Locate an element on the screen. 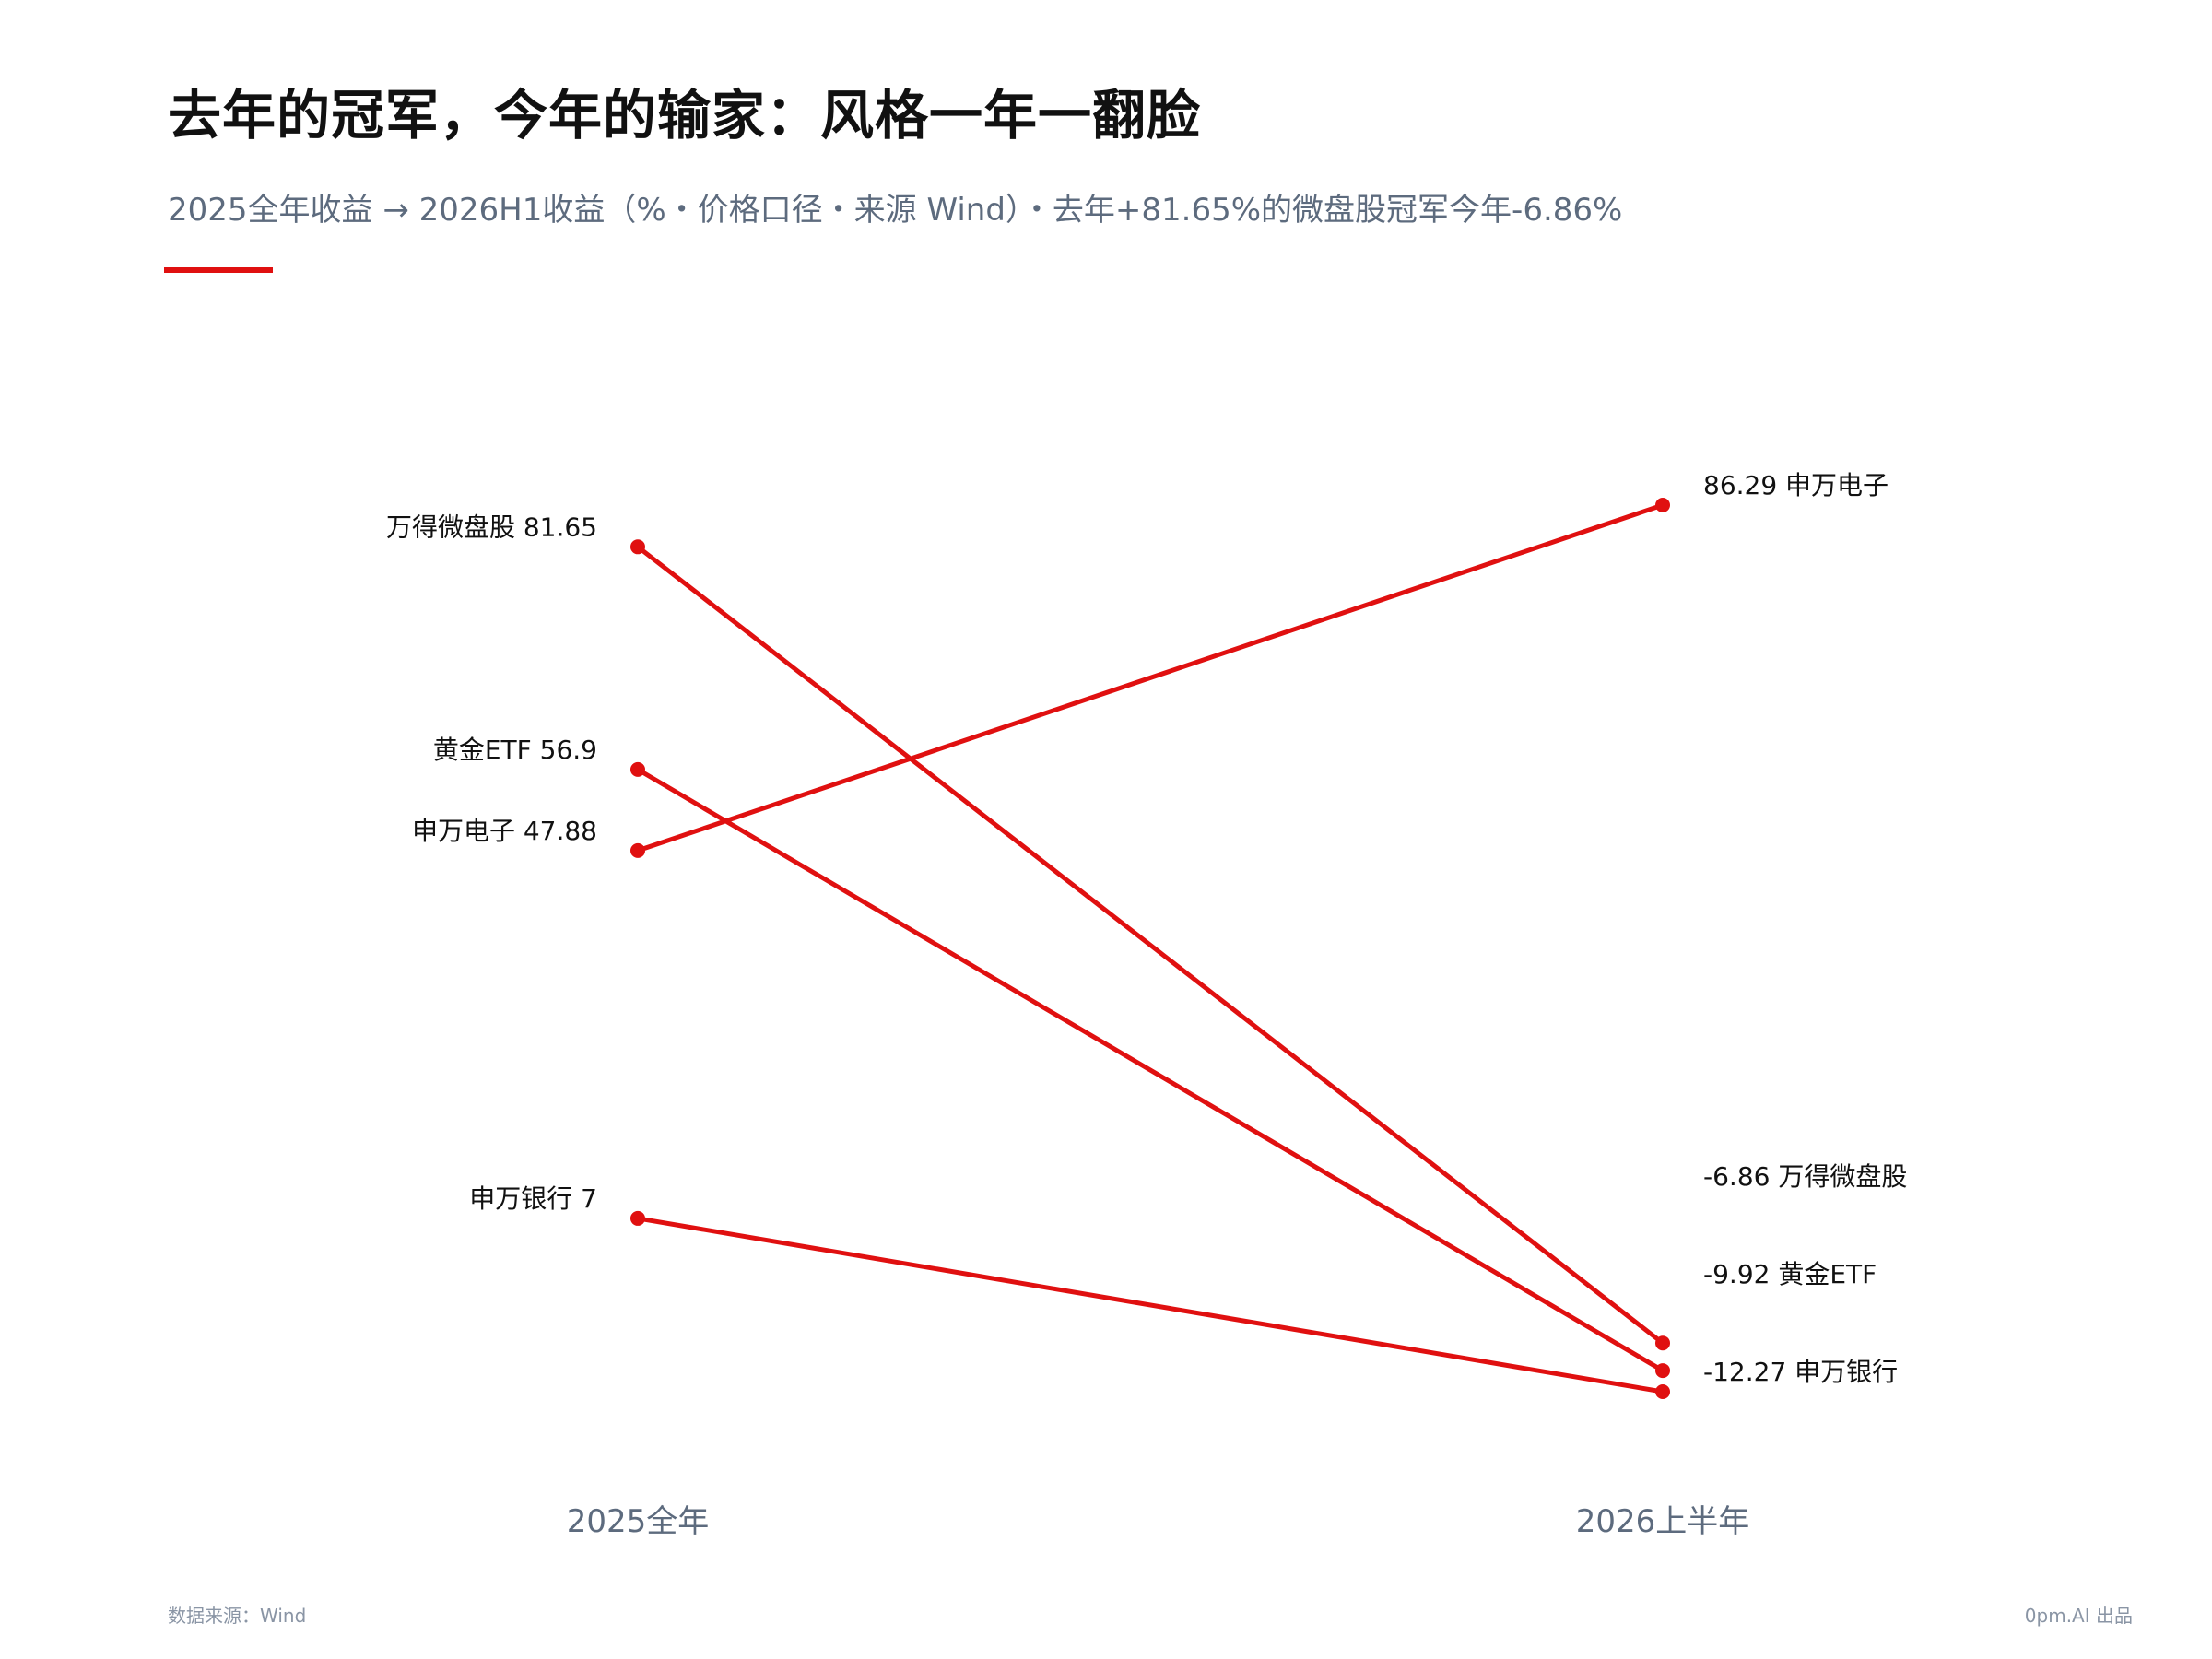 The height and width of the screenshot is (1659, 2212). series-2-line is located at coordinates (1150, 677).